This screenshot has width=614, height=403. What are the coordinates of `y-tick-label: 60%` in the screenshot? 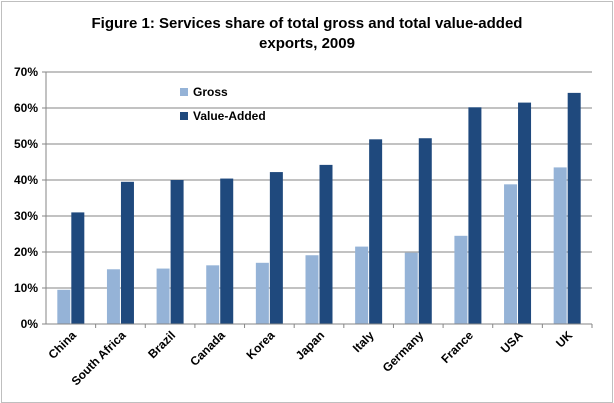 It's located at (26, 108).